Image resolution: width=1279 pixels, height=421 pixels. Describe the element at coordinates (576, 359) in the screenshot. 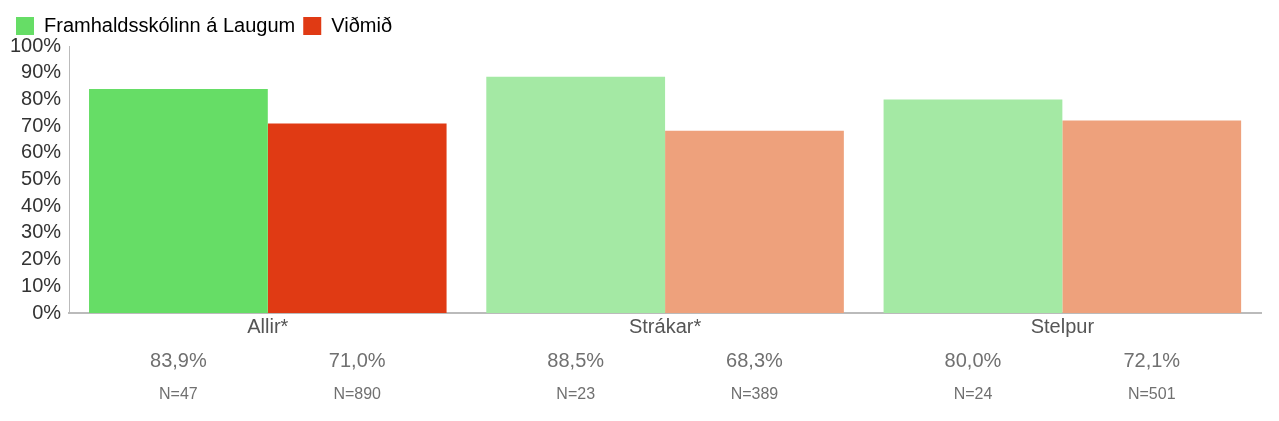

I see `data-label: 88,5%` at that location.